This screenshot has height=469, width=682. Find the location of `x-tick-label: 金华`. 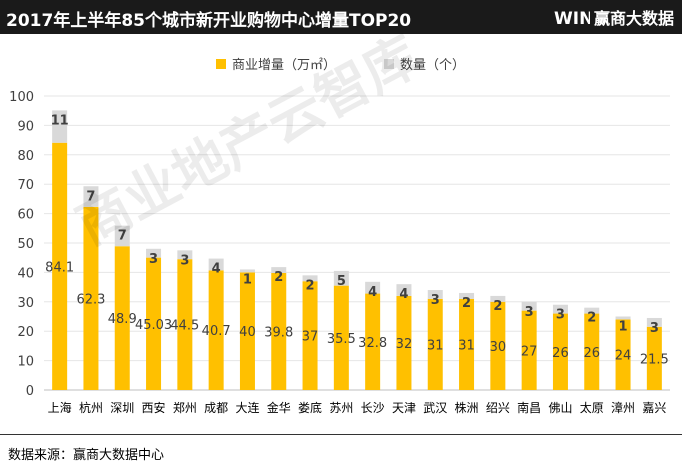

x-tick-label: 金华 is located at coordinates (279, 407).